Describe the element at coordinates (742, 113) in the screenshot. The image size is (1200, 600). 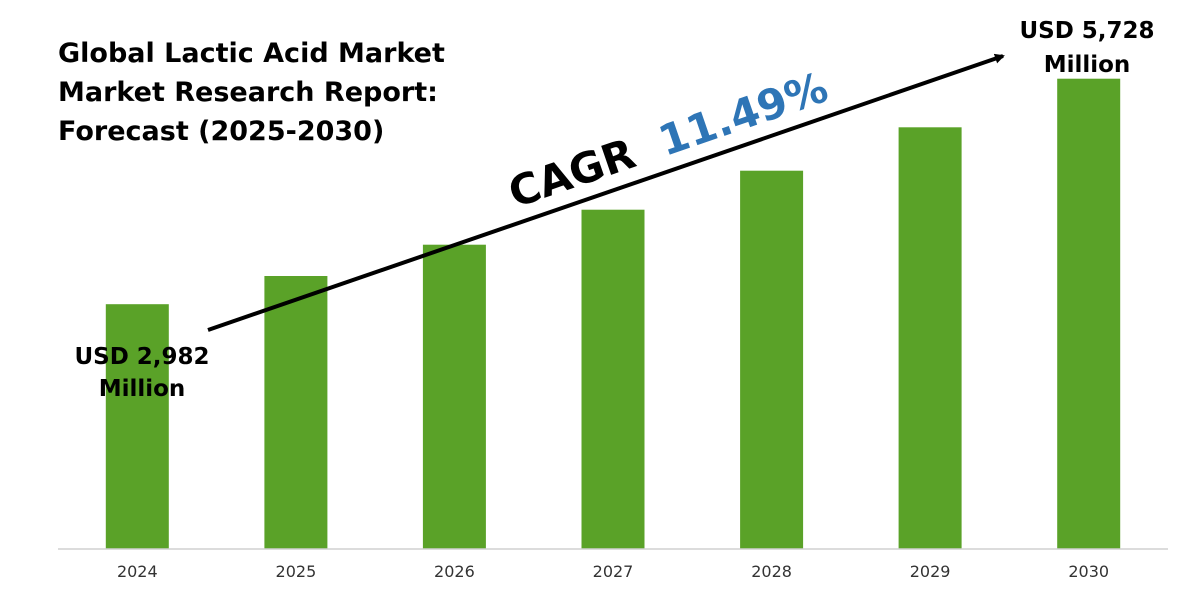
I see `cagr-value: 11.49%` at that location.